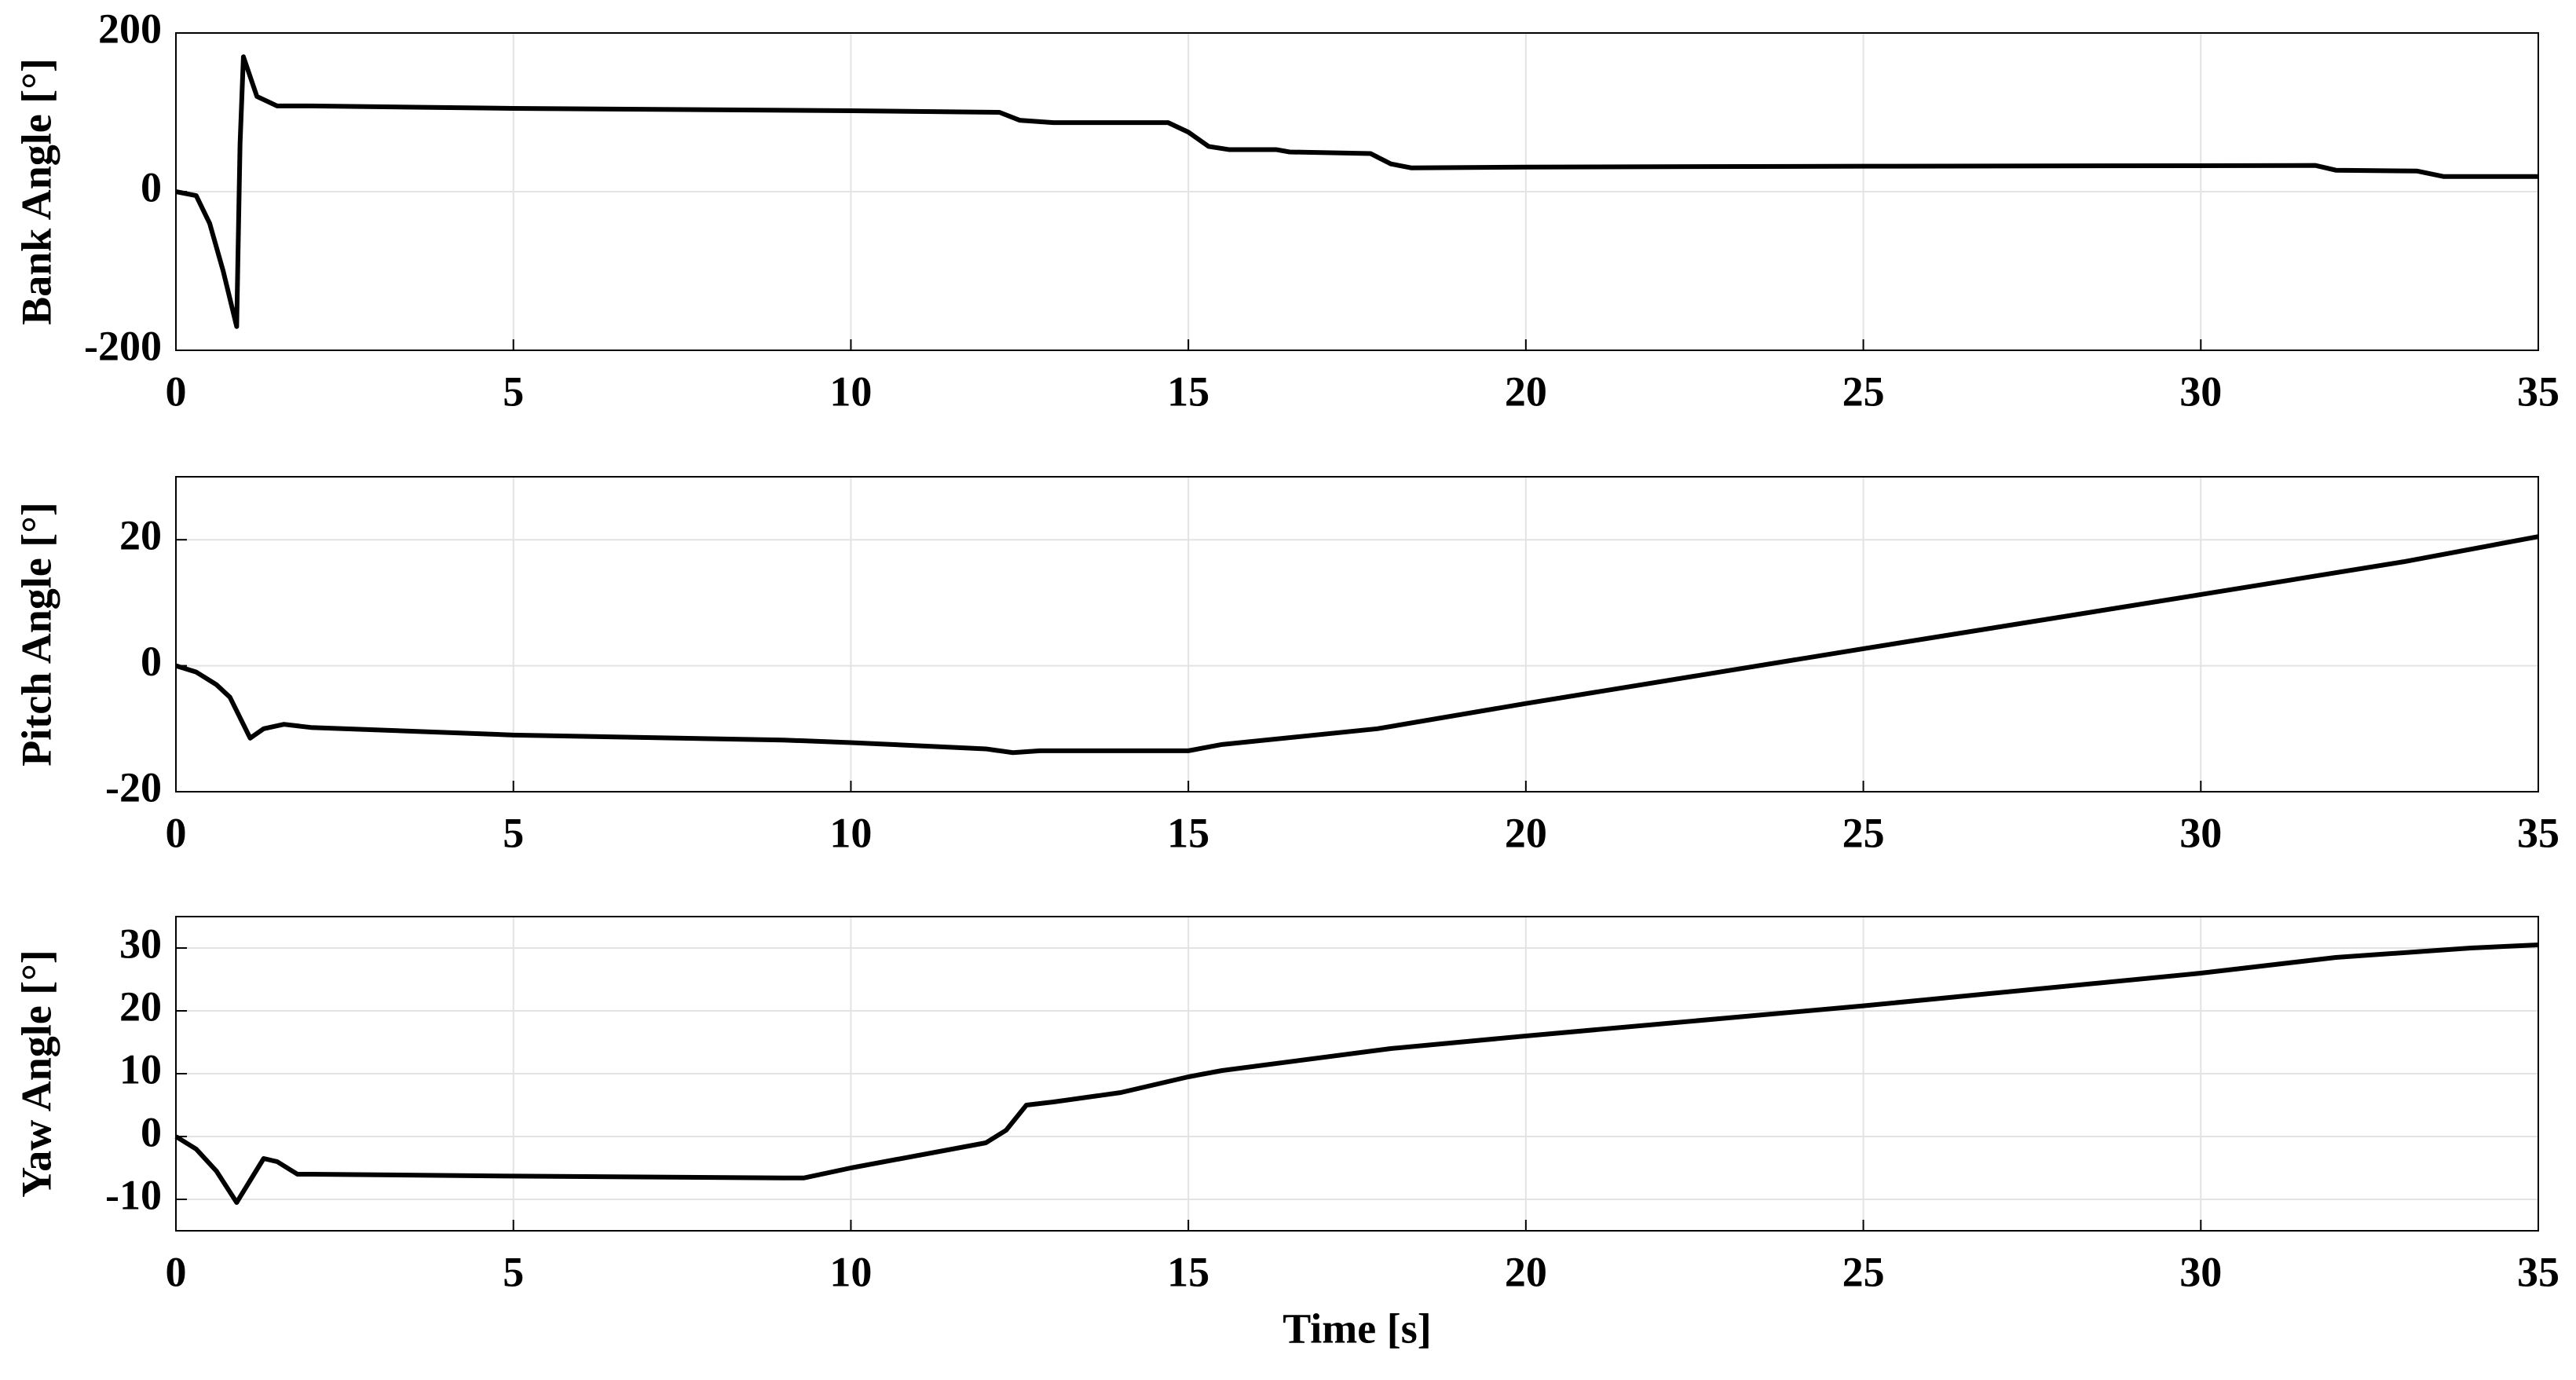  I want to click on y-tick-label: 10, so click(141, 1069).